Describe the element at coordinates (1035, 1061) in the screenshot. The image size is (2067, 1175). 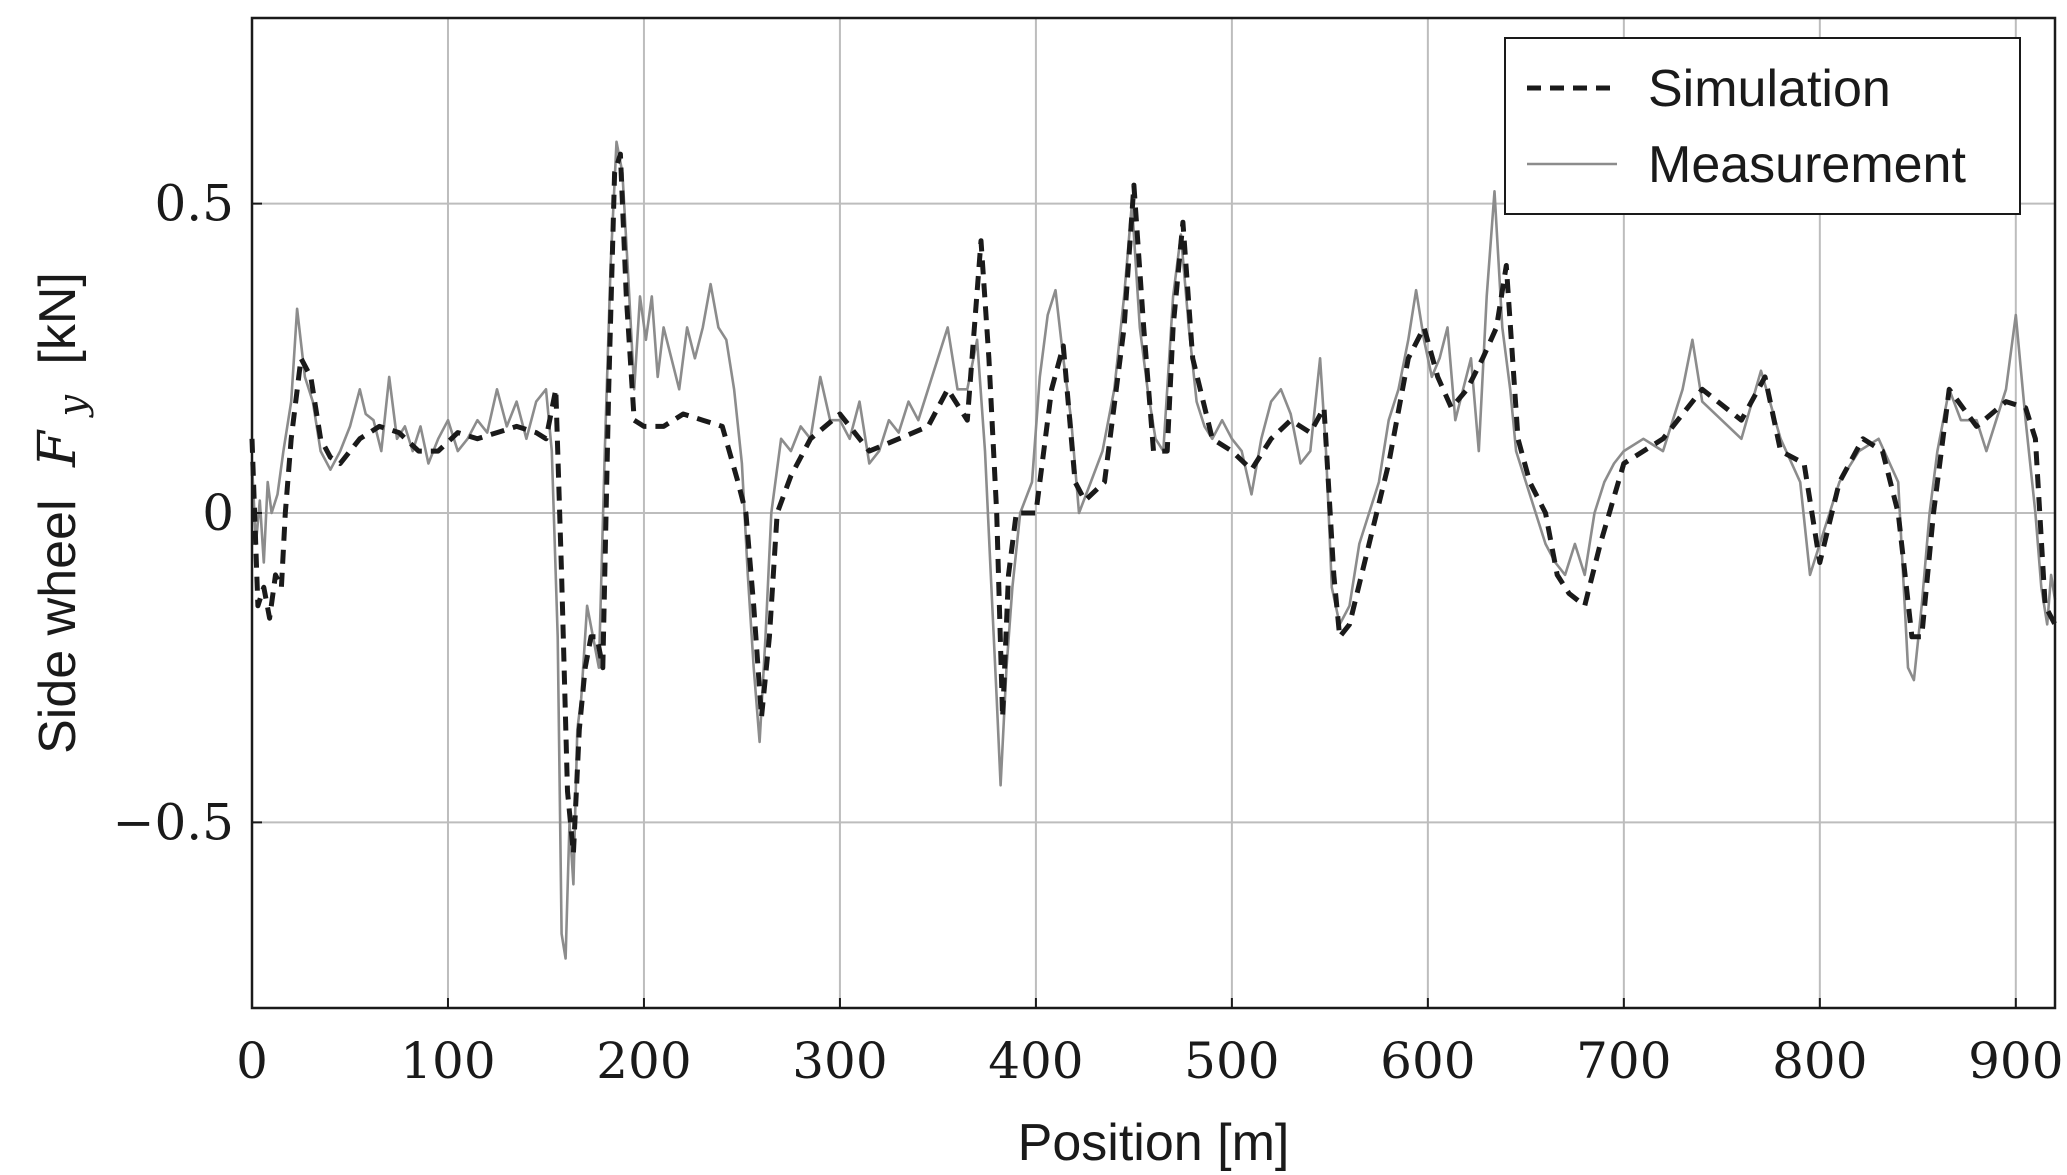
I see `x-tick-label: 400` at that location.